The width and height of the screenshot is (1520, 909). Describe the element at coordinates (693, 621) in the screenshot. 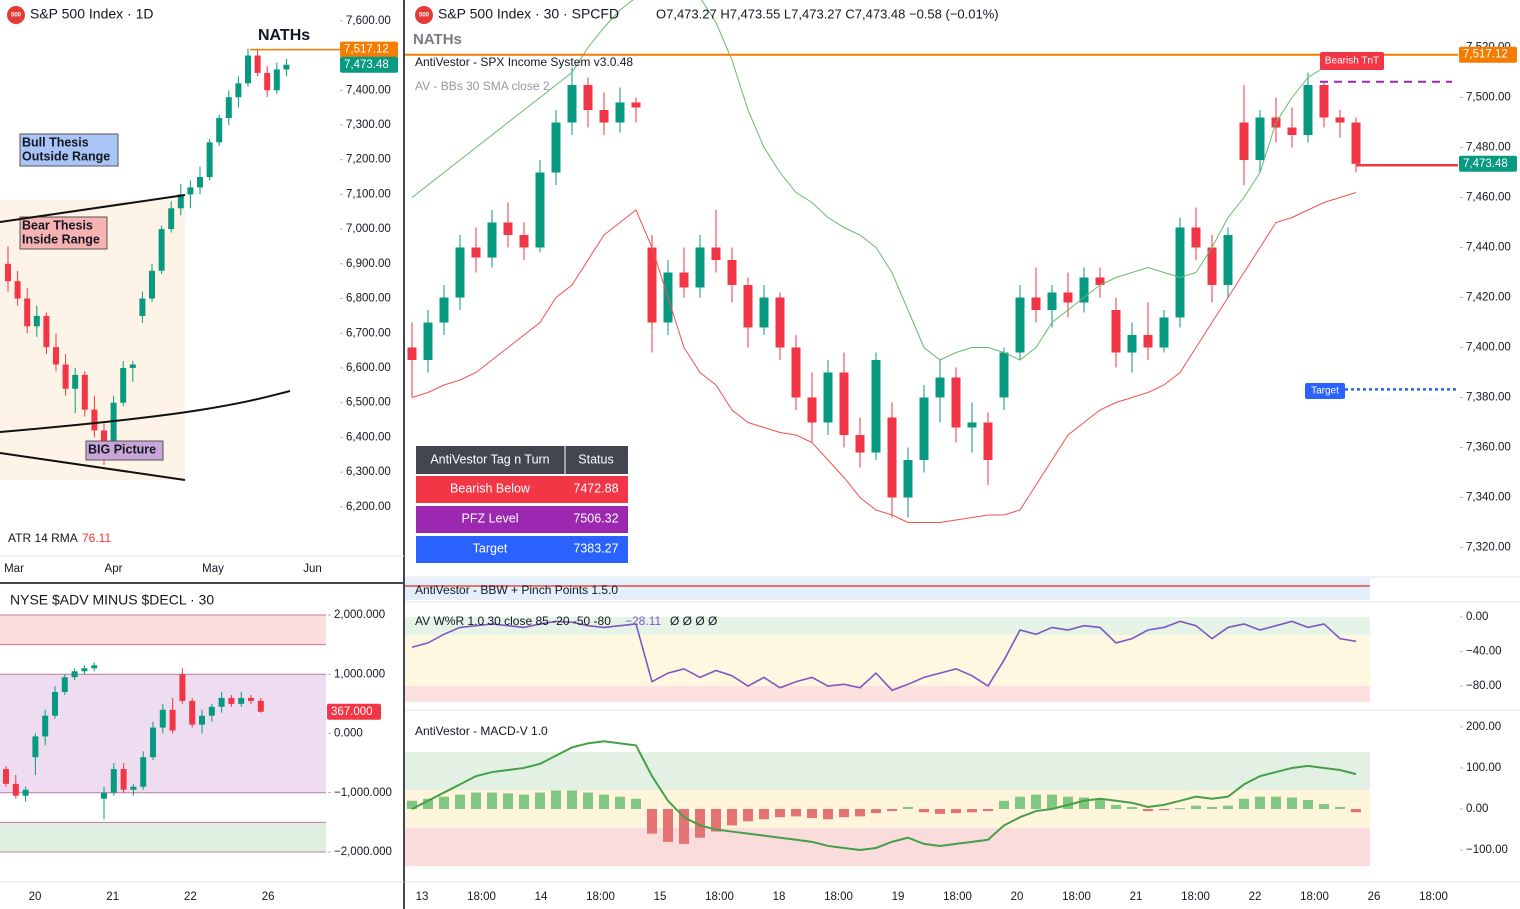

I see `indicator-extra: Ø Ø Ø Ø` at that location.